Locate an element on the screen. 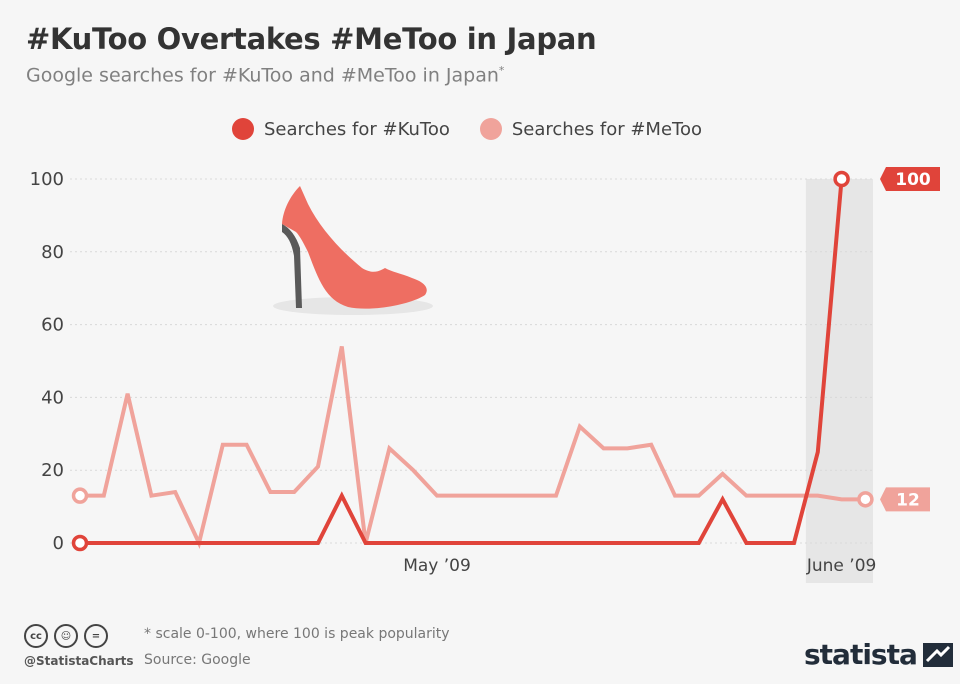  statista-mark-icon is located at coordinates (937, 654).